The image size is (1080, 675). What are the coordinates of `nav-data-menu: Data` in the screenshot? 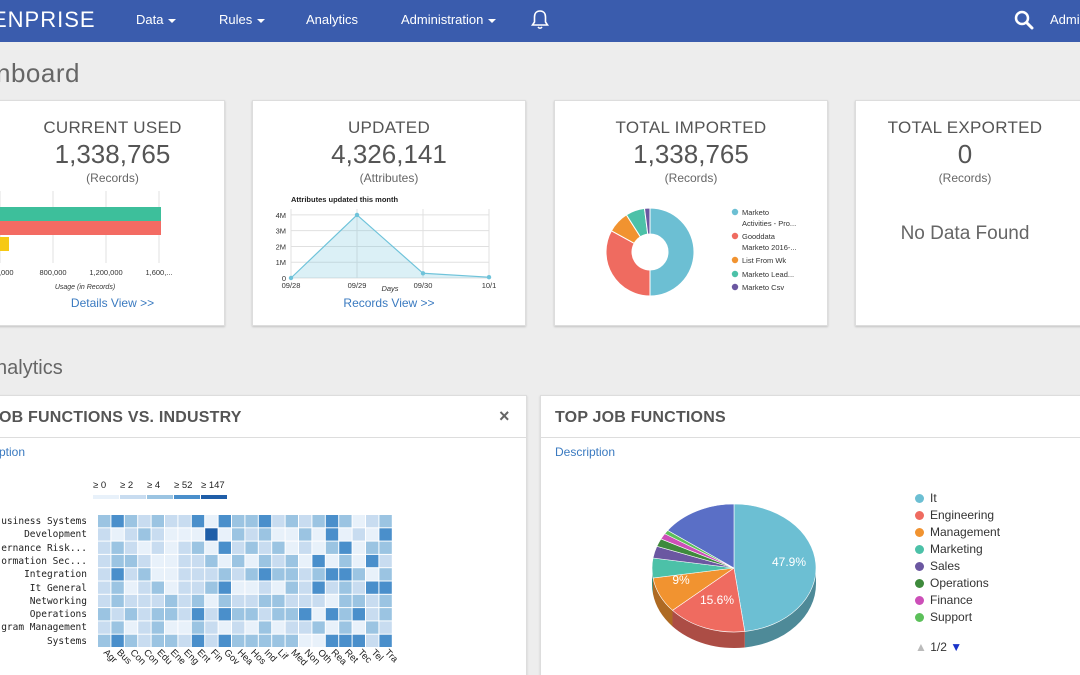 It's located at (156, 19).